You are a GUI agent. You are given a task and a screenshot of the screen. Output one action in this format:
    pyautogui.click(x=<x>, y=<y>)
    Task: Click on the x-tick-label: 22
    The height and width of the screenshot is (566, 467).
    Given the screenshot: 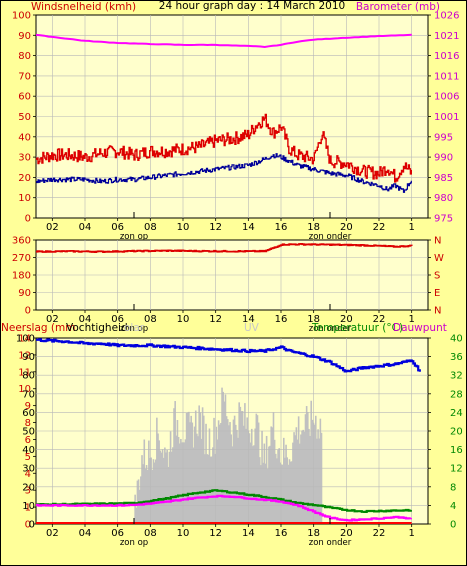 What is the action you would take?
    pyautogui.click(x=379, y=227)
    